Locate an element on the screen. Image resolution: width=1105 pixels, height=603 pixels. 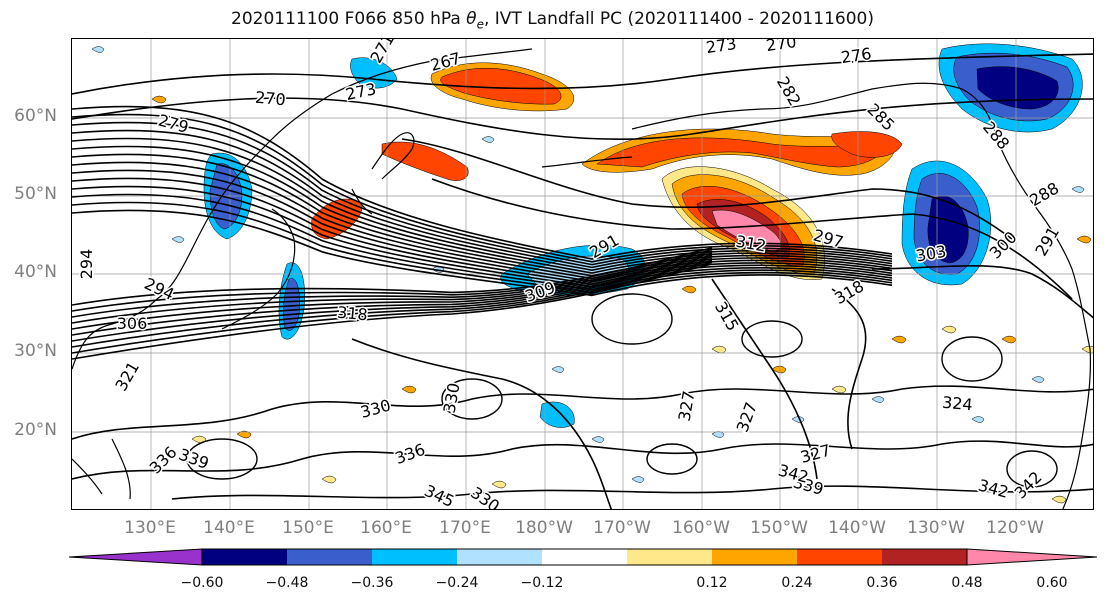
lon-label: 150°W is located at coordinates (779, 528).